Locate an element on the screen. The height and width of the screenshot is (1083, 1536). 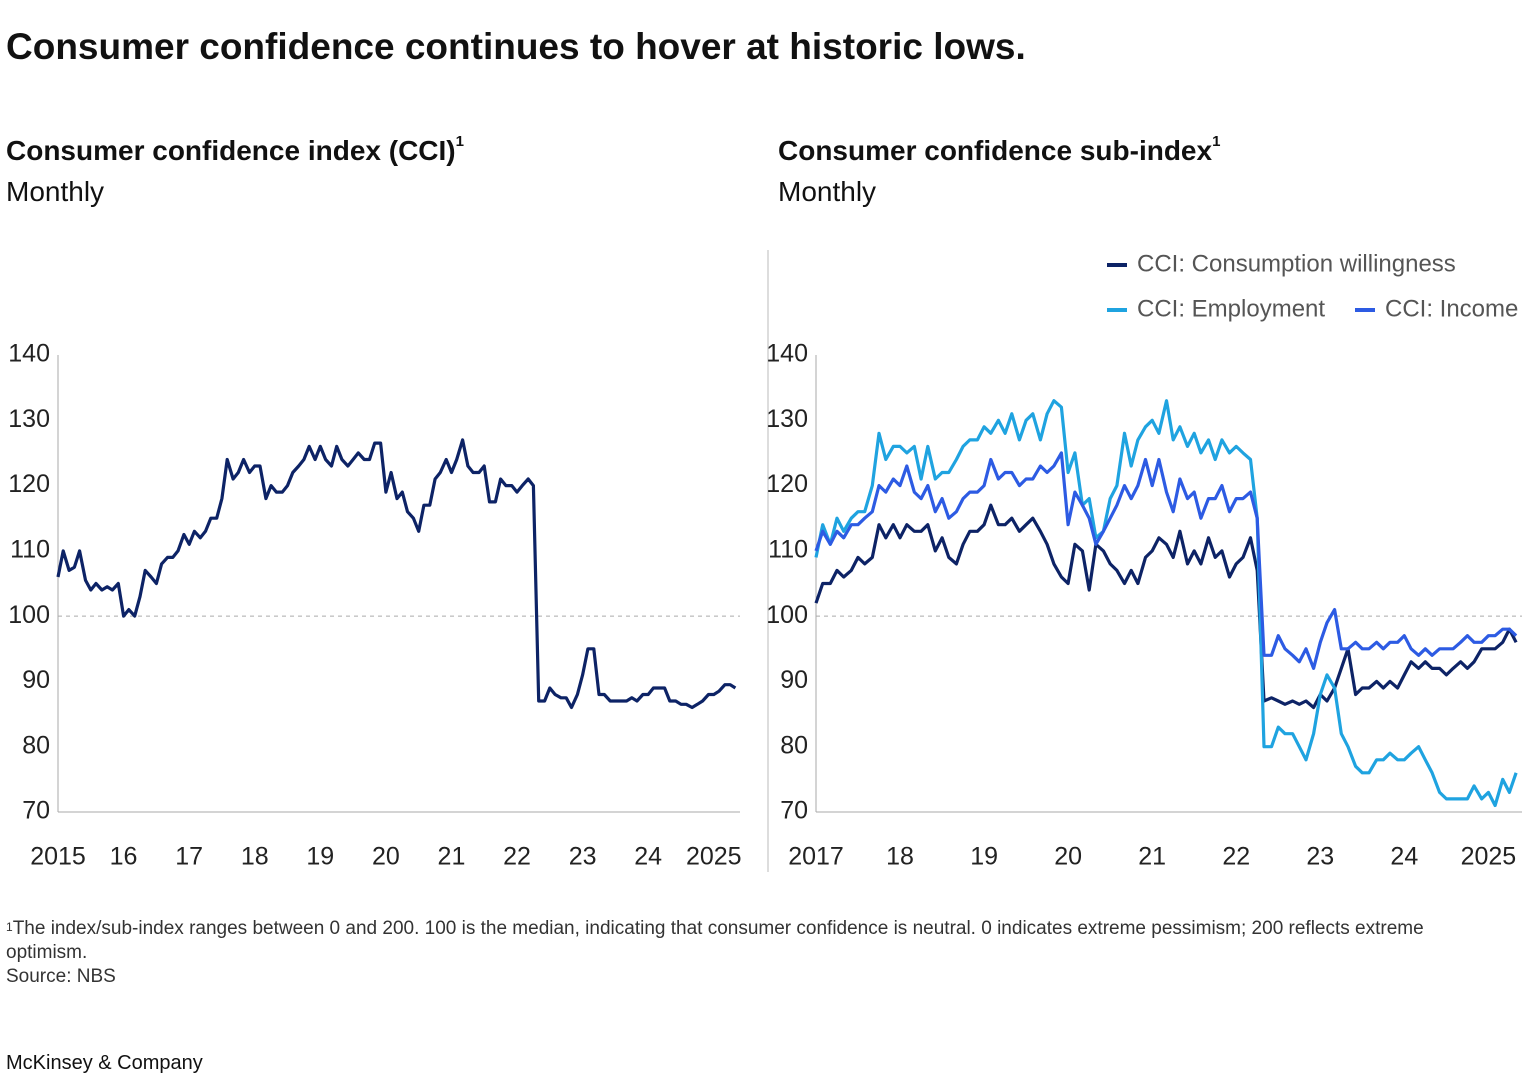
legend-label: CCI: Employment is located at coordinates (1231, 308).